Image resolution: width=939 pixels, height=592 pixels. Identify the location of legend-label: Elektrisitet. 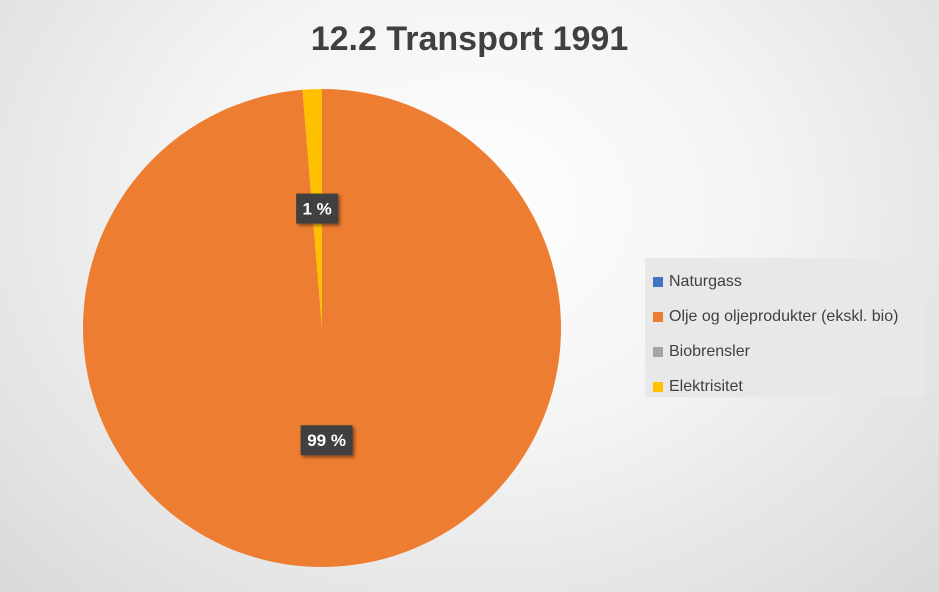
(706, 386).